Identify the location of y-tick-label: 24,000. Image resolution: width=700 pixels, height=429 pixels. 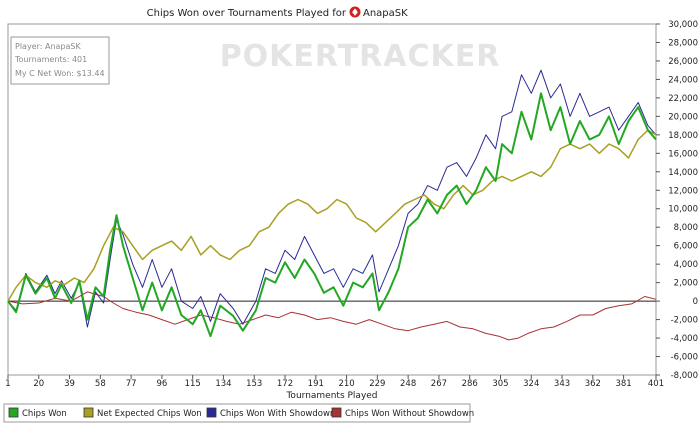
(683, 80).